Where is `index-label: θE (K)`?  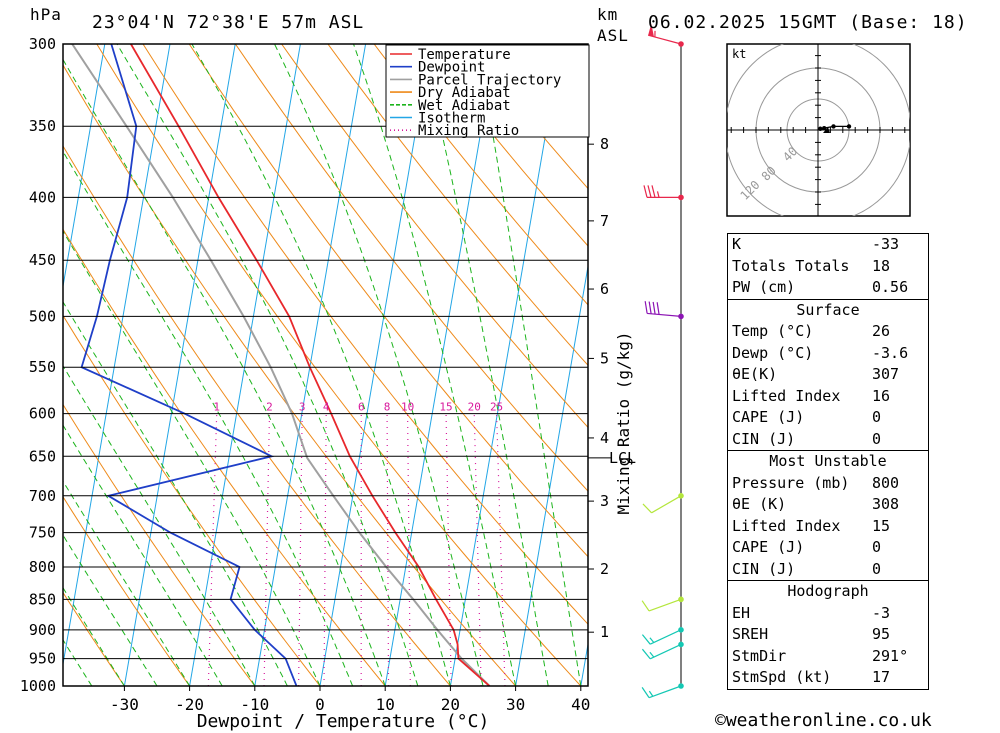 index-label: θE (K) is located at coordinates (759, 504).